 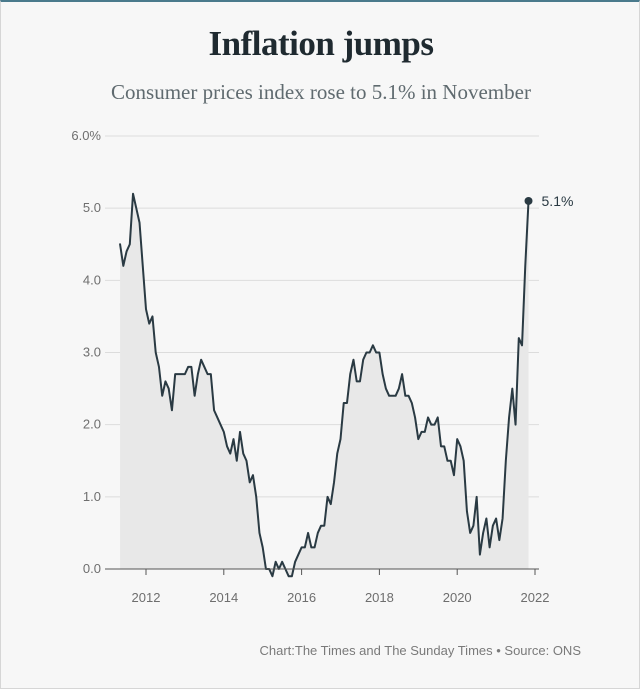 I want to click on x-tick-label: 2016, so click(x=301, y=597).